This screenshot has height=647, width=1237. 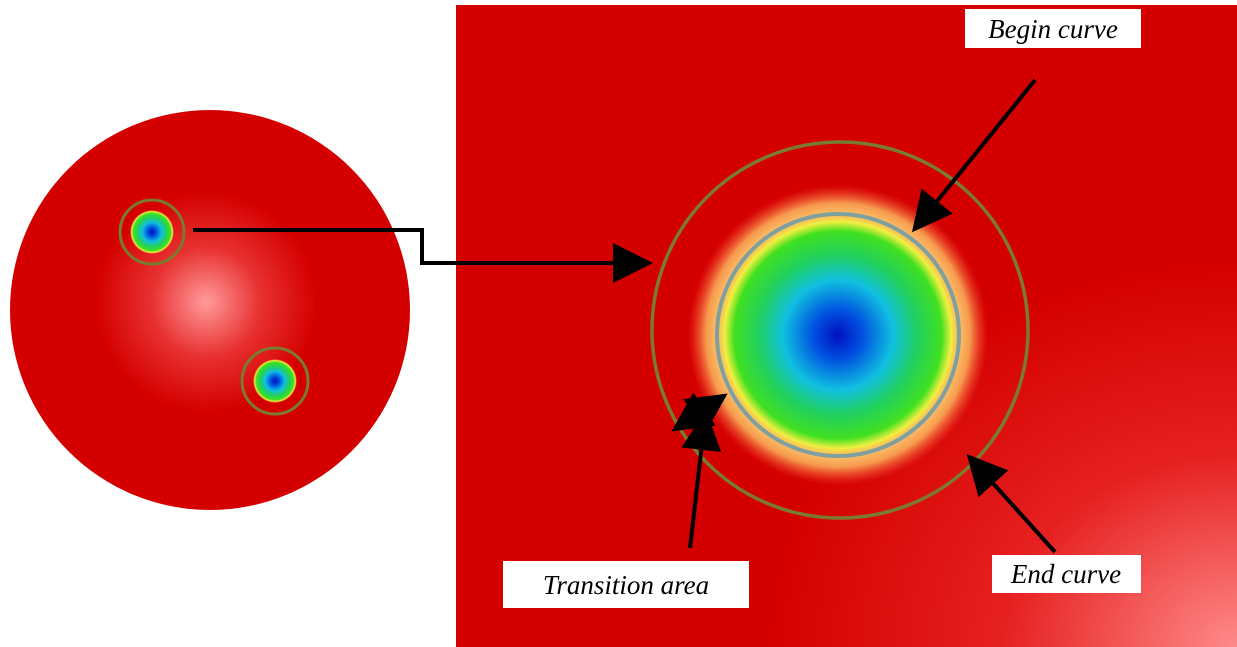 What do you see at coordinates (699, 412) in the screenshot?
I see `double-arrow` at bounding box center [699, 412].